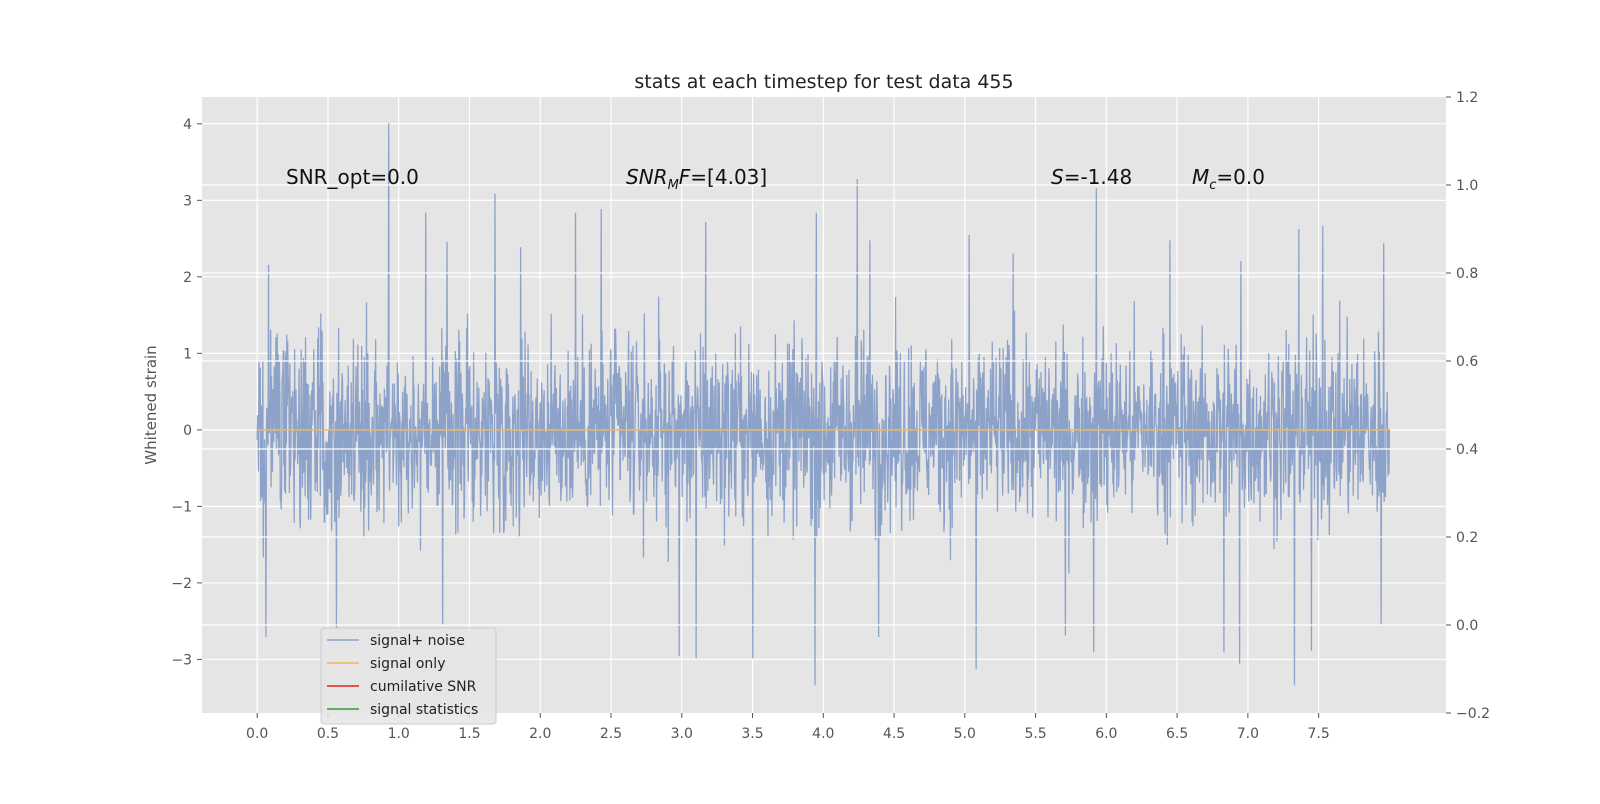 The image size is (1600, 804). I want to click on y-tick-label: 2, so click(187, 278).